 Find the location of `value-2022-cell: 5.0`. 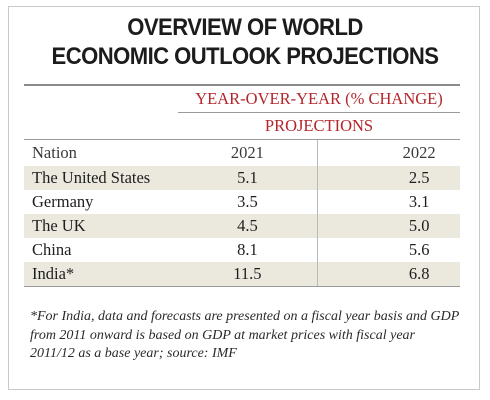

value-2022-cell: 5.0 is located at coordinates (419, 225).